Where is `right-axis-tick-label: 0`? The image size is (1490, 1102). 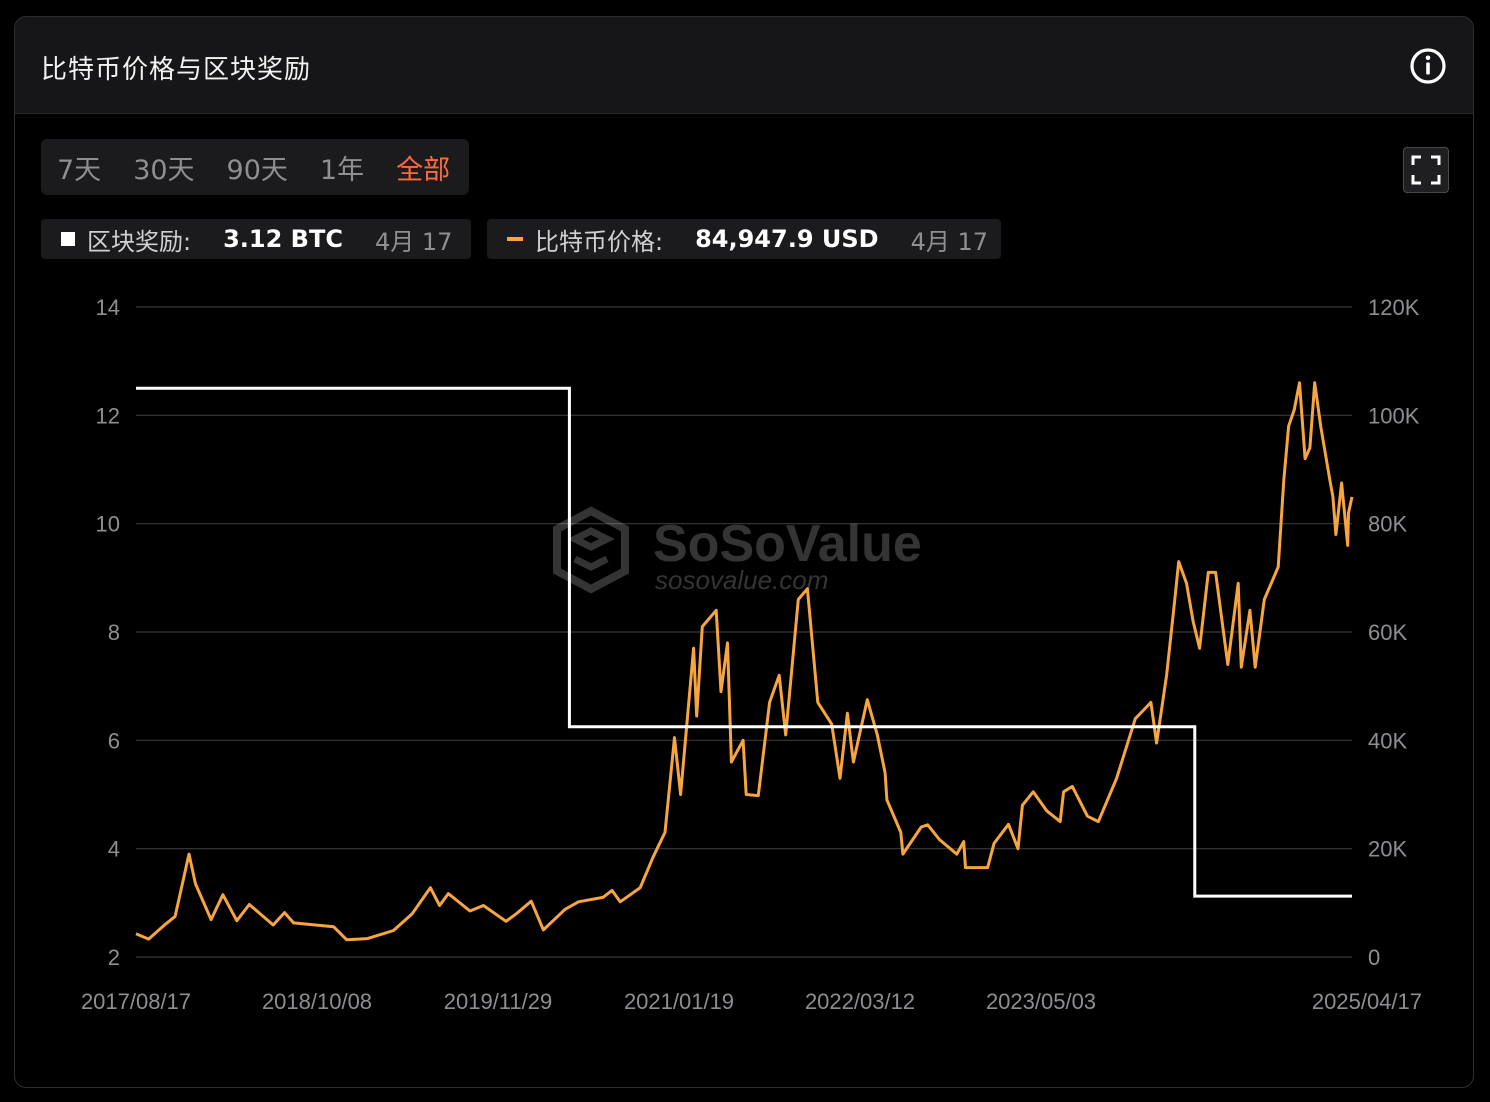
right-axis-tick-label: 0 is located at coordinates (1374, 957).